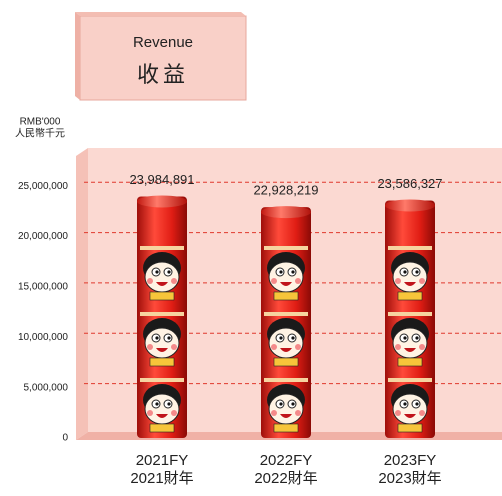  What do you see at coordinates (409, 183) in the screenshot?
I see `data-label: 23,586,327` at bounding box center [409, 183].